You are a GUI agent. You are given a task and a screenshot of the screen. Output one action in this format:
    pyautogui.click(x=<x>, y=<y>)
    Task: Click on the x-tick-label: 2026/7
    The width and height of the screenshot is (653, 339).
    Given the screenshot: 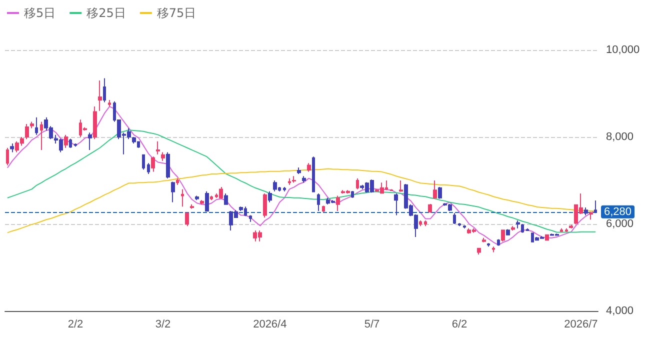 What is the action you would take?
    pyautogui.click(x=581, y=324)
    